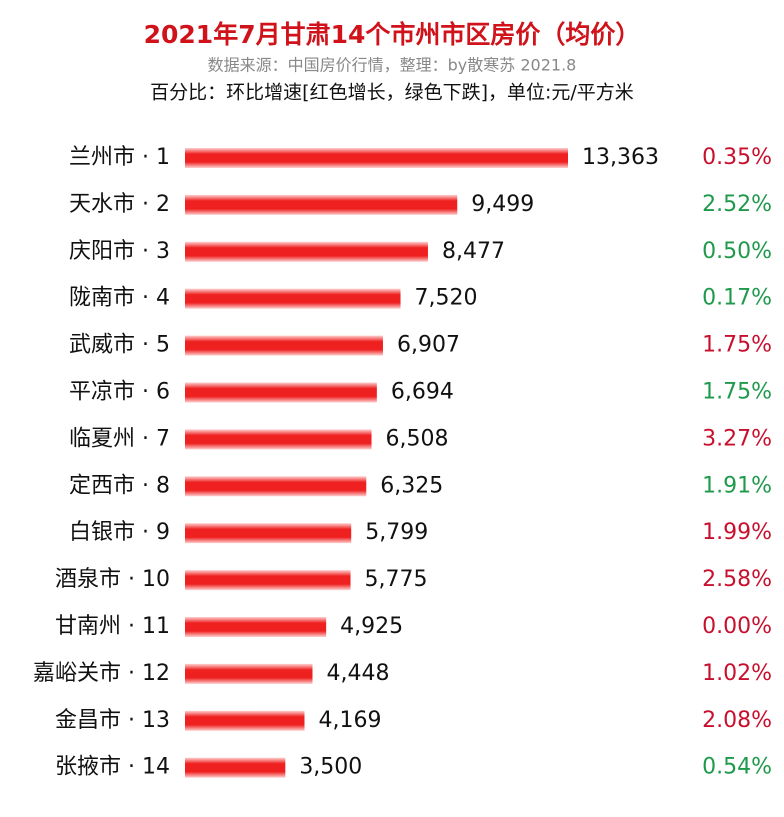 This screenshot has width=784, height=817. What do you see at coordinates (392, 34) in the screenshot?
I see `chart-title: 2021年7月甘肃14个市州市区房价（均价）` at bounding box center [392, 34].